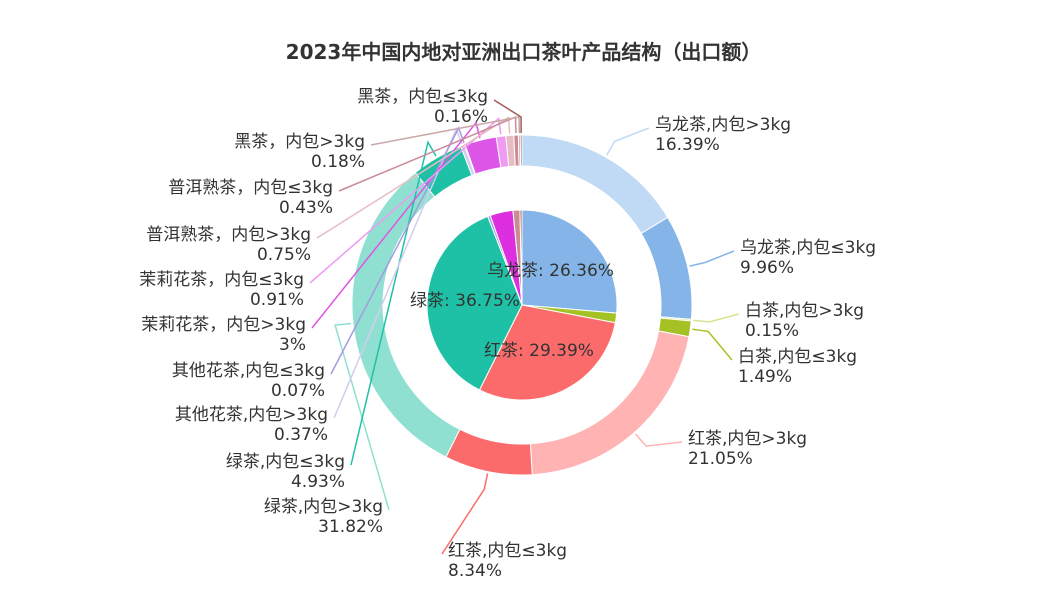 Image resolution: width=1047 pixels, height=611 pixels. What do you see at coordinates (350, 527) in the screenshot?
I see `outer-value-6: 31.82%` at bounding box center [350, 527].